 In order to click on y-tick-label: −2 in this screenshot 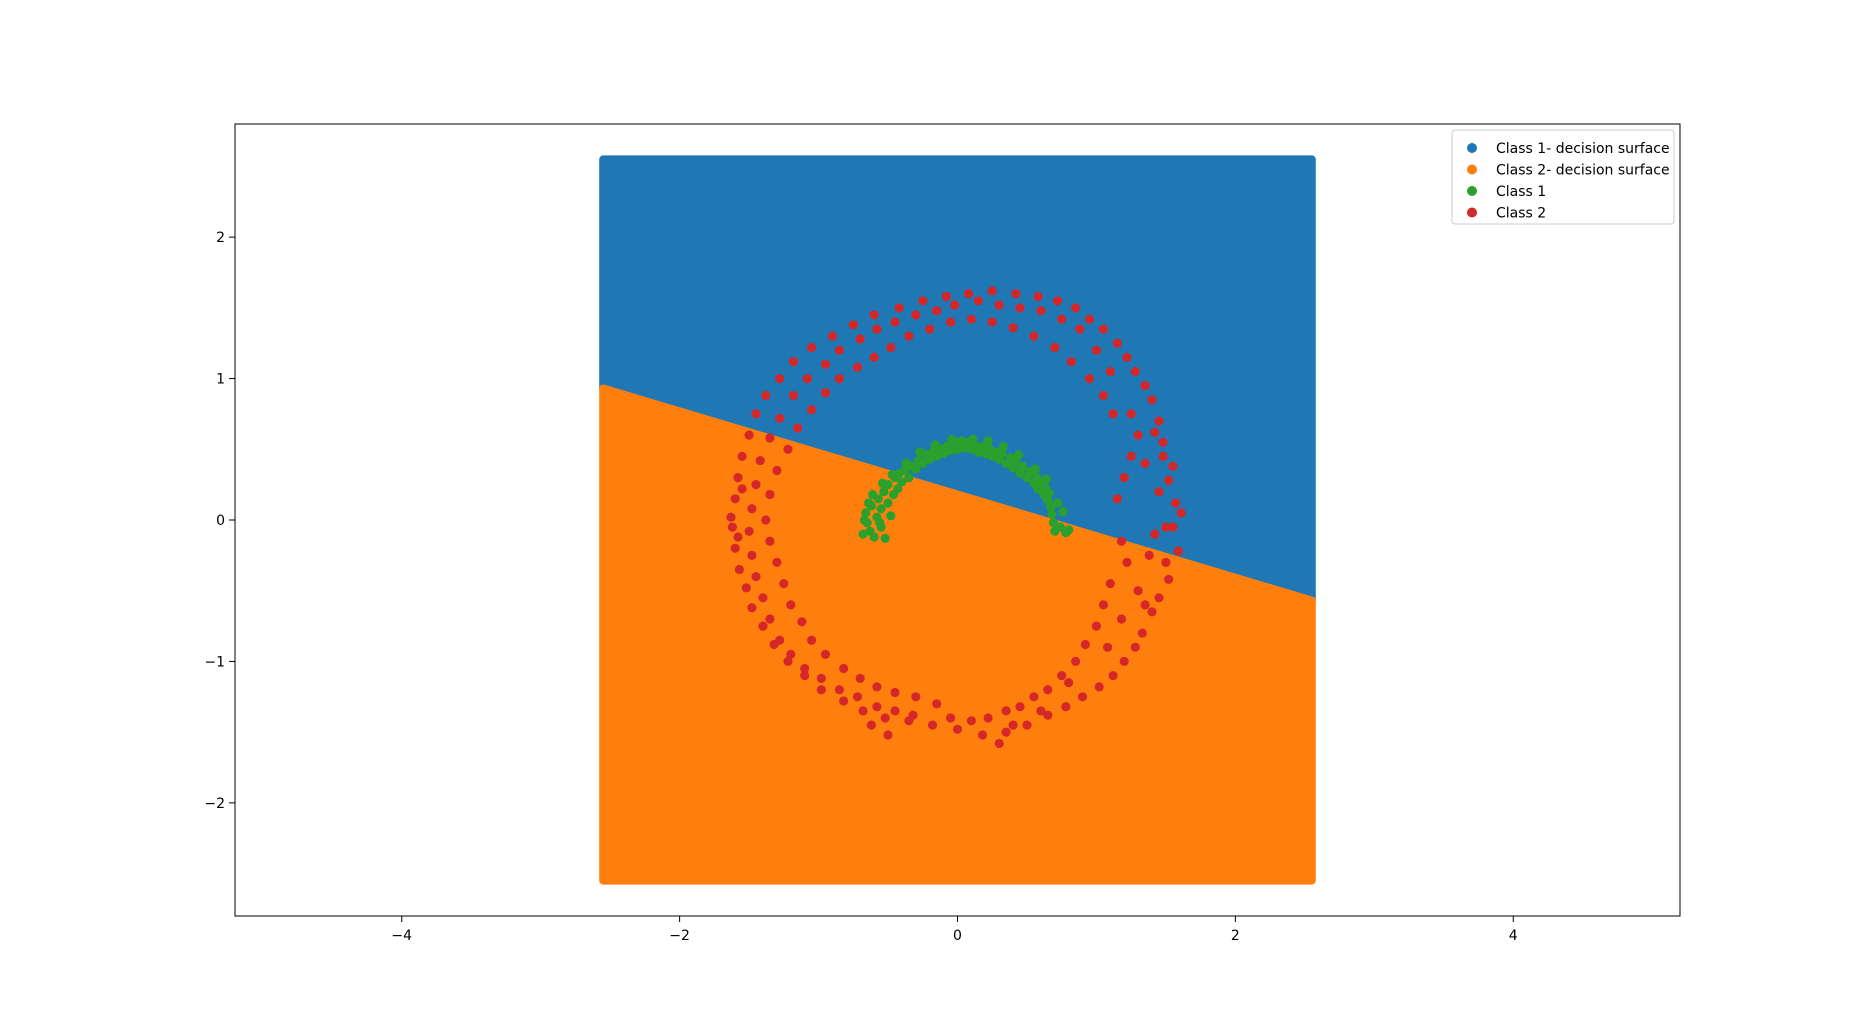, I will do `click(214, 804)`.